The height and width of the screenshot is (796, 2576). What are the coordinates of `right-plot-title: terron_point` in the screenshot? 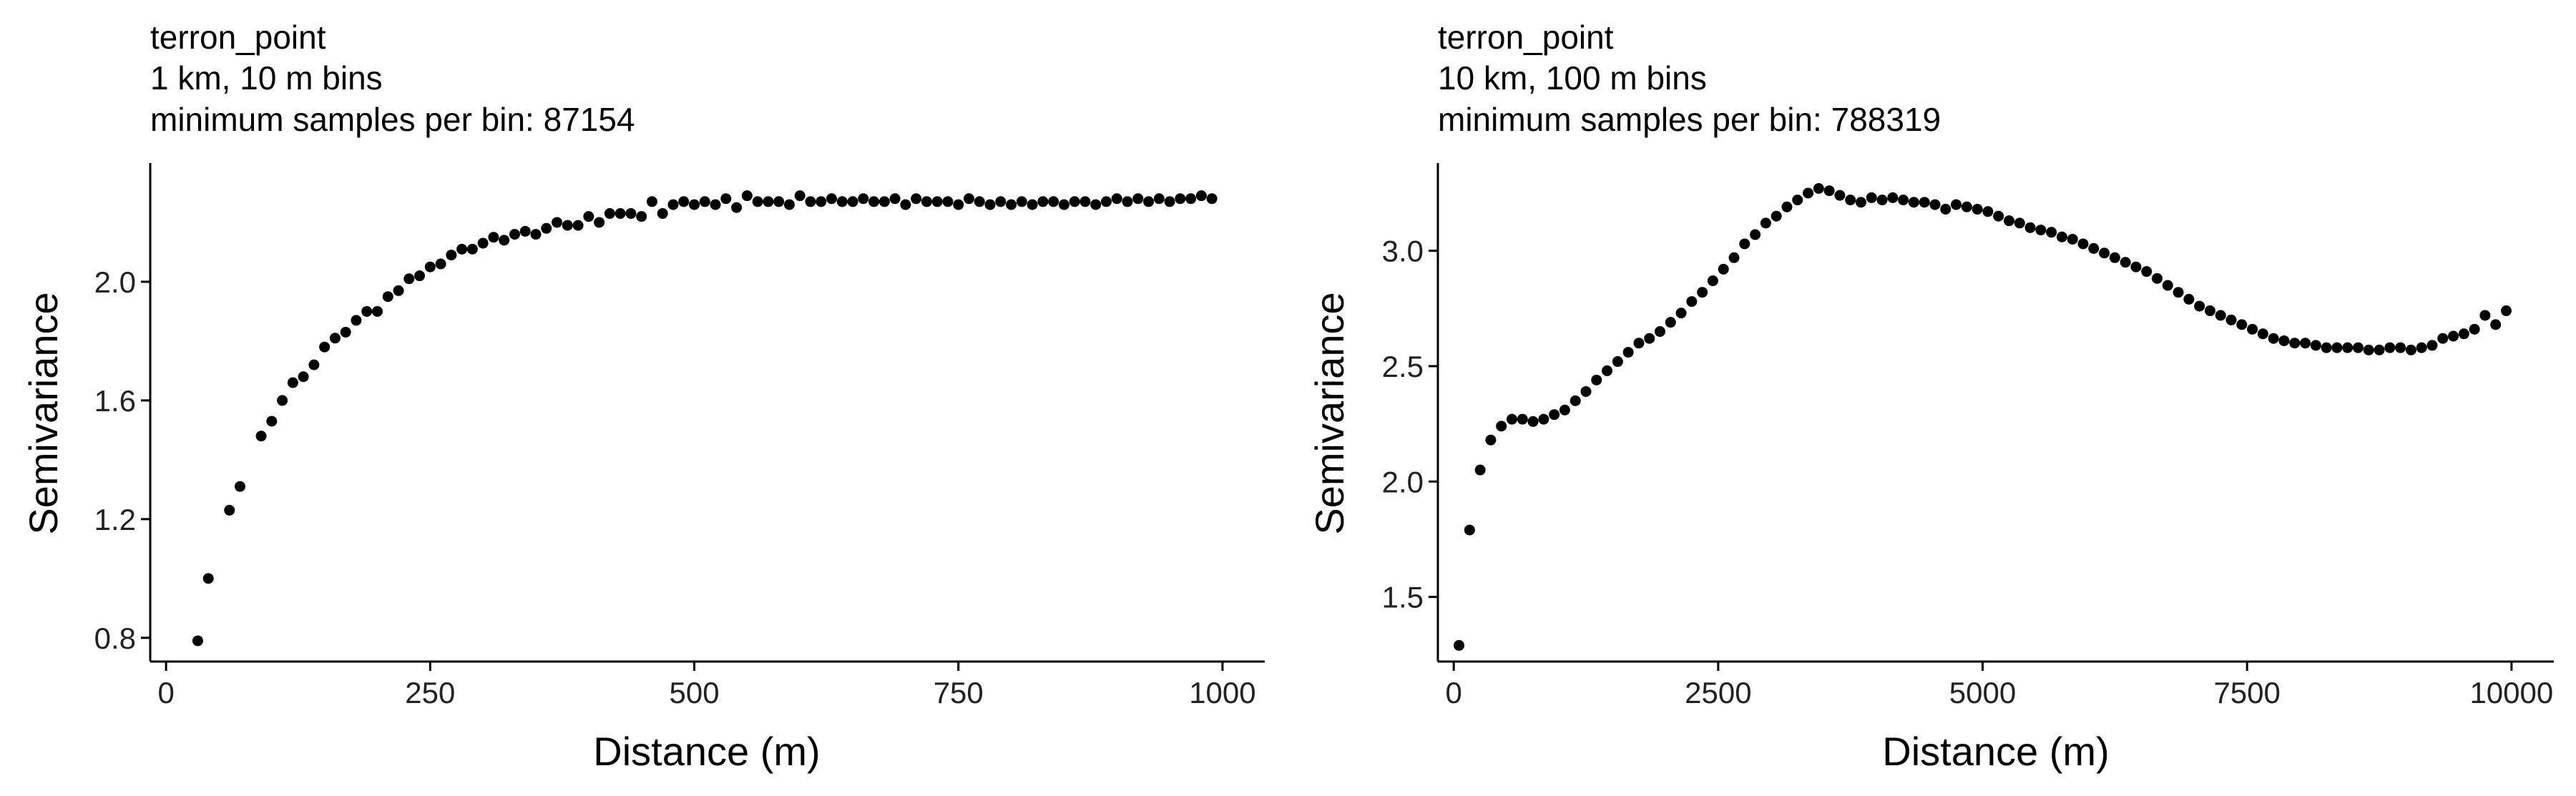 It's located at (1526, 38).